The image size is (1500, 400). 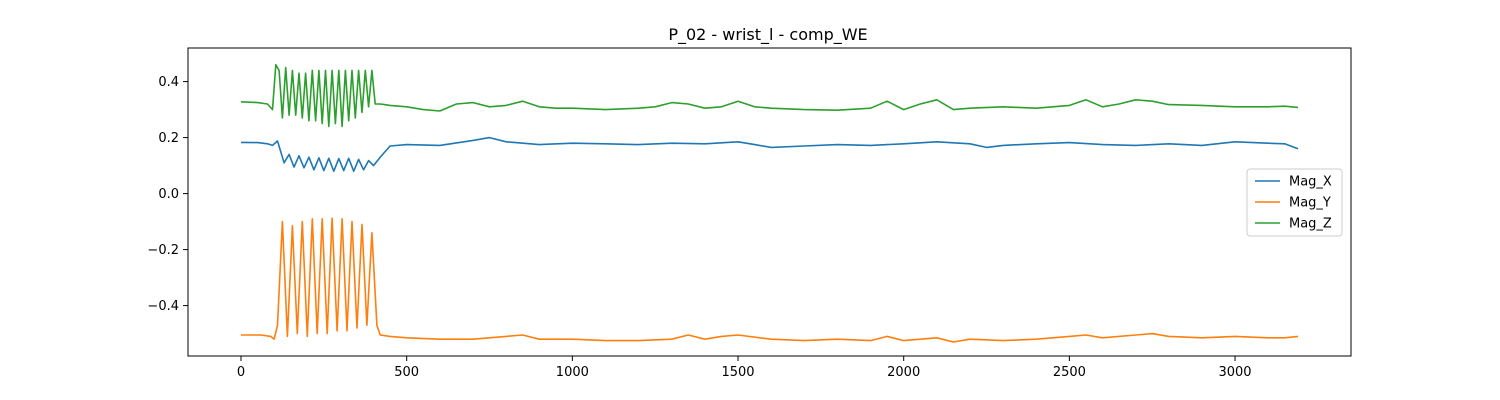 I want to click on chart-title: P_02 - wrist_l - comp_WE, so click(x=767, y=35).